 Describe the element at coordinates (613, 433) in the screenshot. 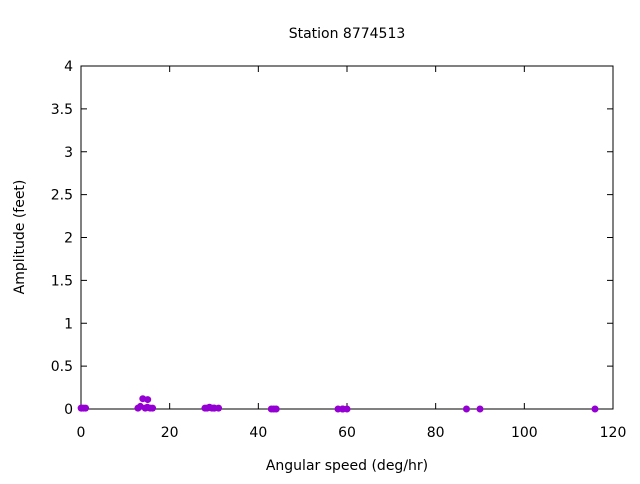

I see `x-tick-label: 120` at that location.